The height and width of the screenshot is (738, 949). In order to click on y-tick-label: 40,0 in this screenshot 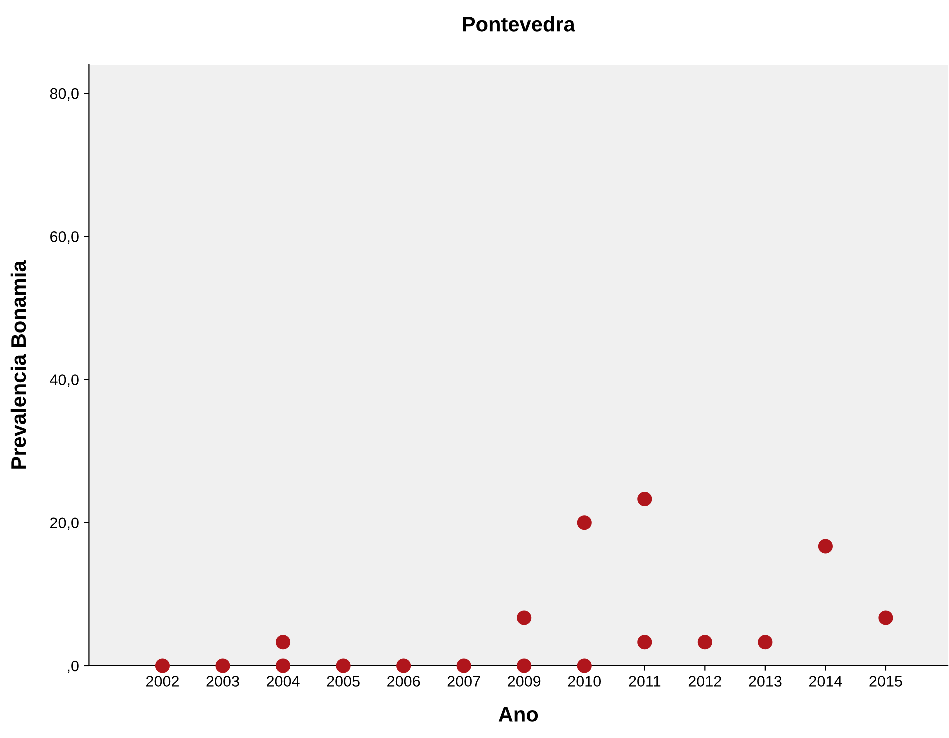, I will do `click(64, 381)`.